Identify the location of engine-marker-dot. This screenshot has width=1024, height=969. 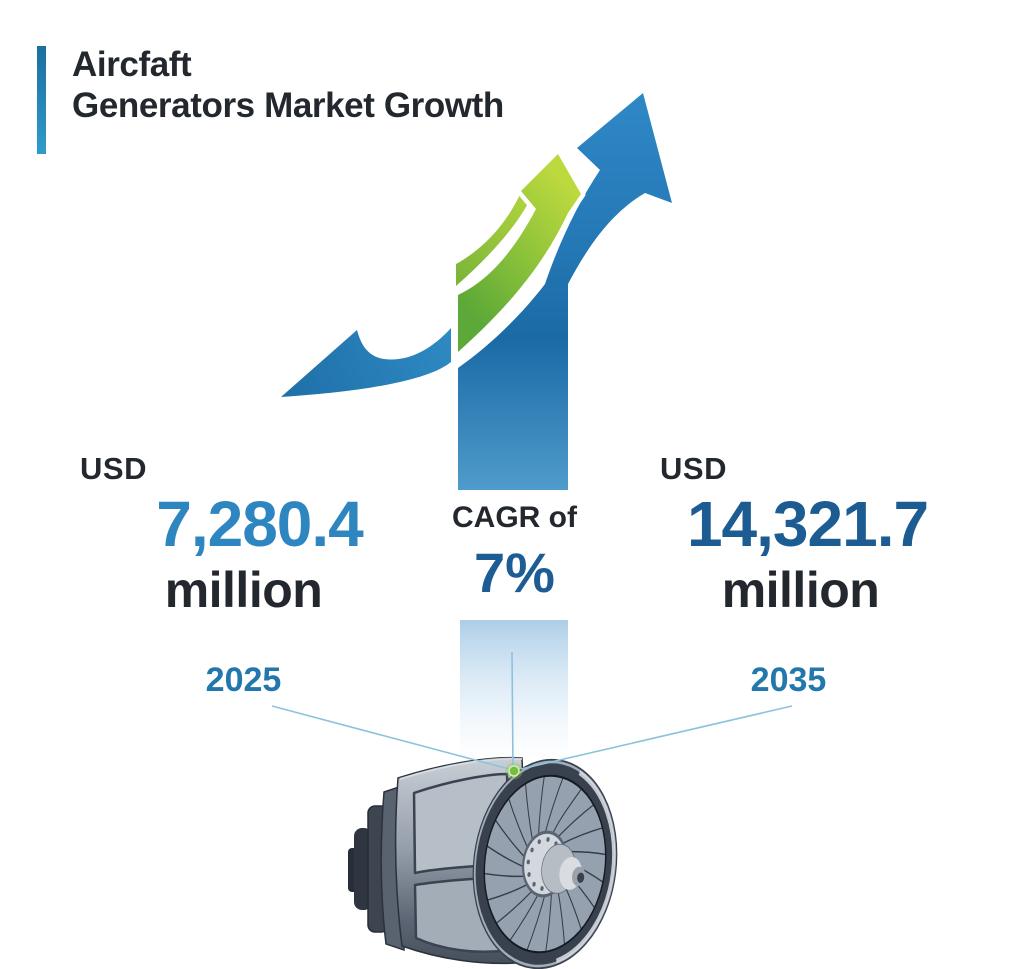
(514, 771).